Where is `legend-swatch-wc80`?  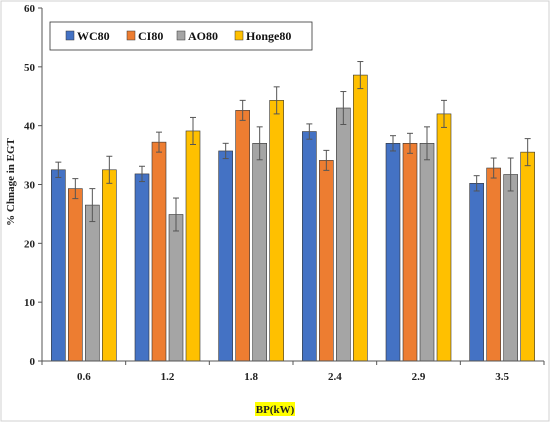 legend-swatch-wc80 is located at coordinates (70, 35).